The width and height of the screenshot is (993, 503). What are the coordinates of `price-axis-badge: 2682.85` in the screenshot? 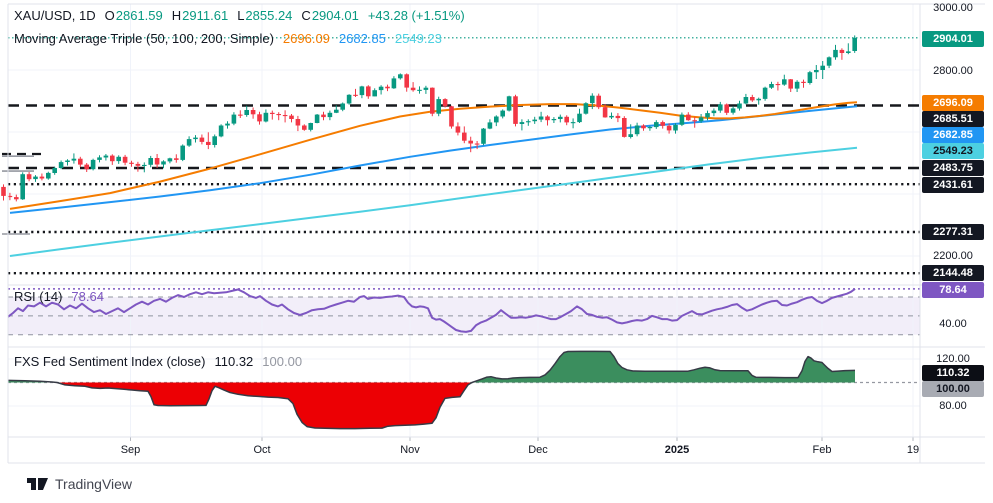 It's located at (953, 135).